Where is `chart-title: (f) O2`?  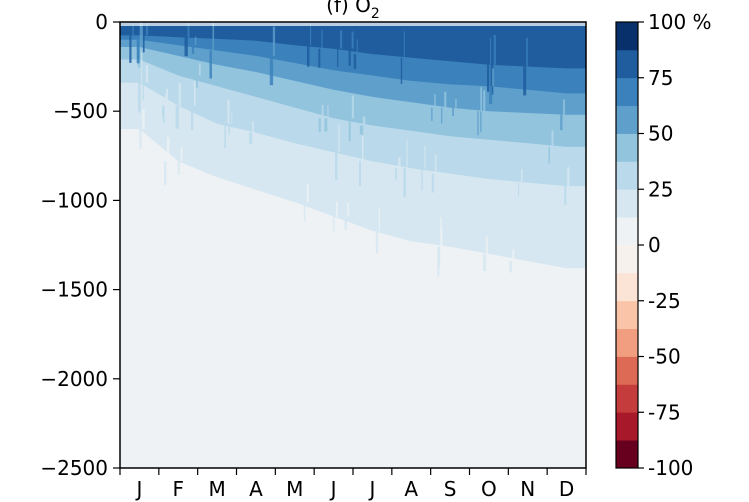 chart-title: (f) O2 is located at coordinates (353, 11).